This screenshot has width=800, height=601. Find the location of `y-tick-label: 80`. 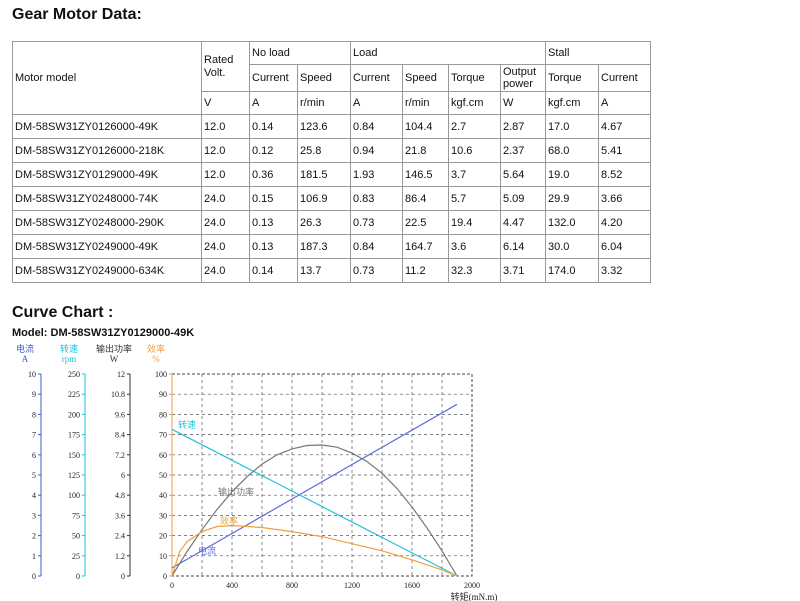

y-tick-label: 80 is located at coordinates (163, 414).